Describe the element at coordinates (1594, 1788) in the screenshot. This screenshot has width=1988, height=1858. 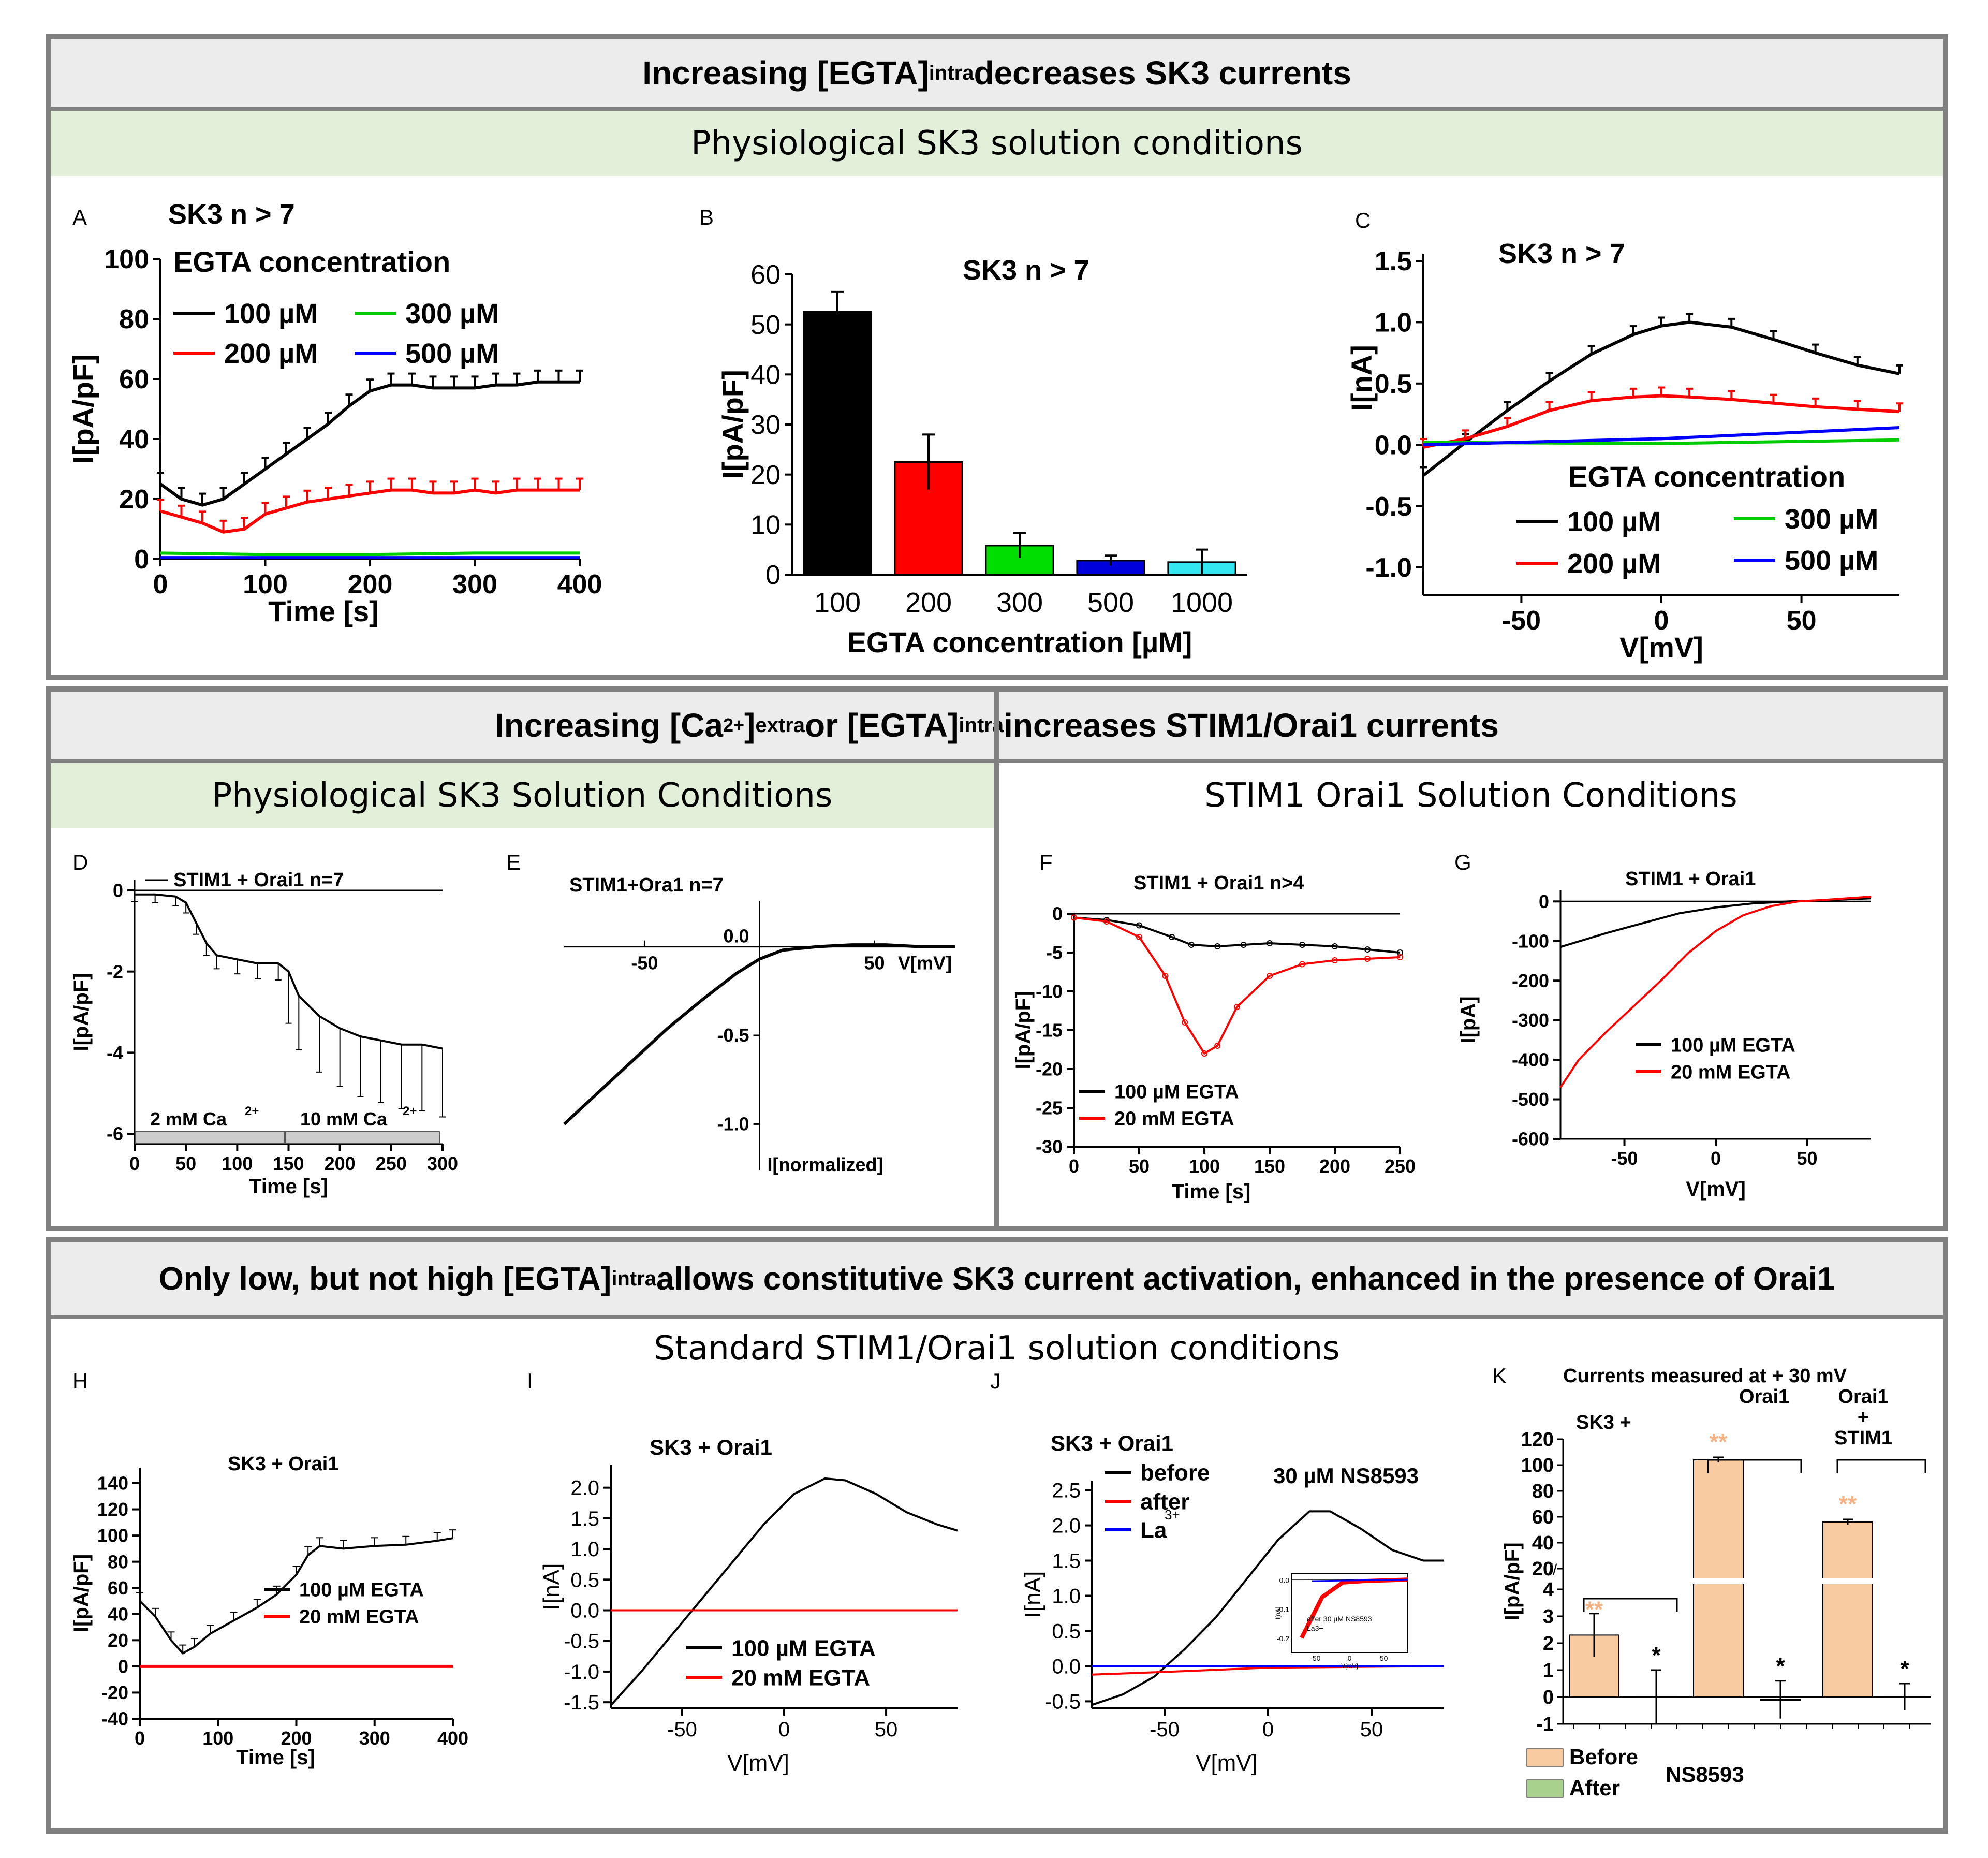
I see `legend-after-label: After` at that location.